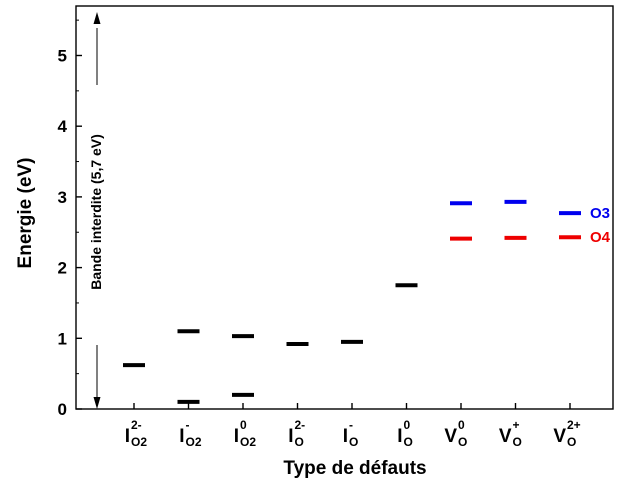  What do you see at coordinates (62, 268) in the screenshot?
I see `y-tick-label: 2` at bounding box center [62, 268].